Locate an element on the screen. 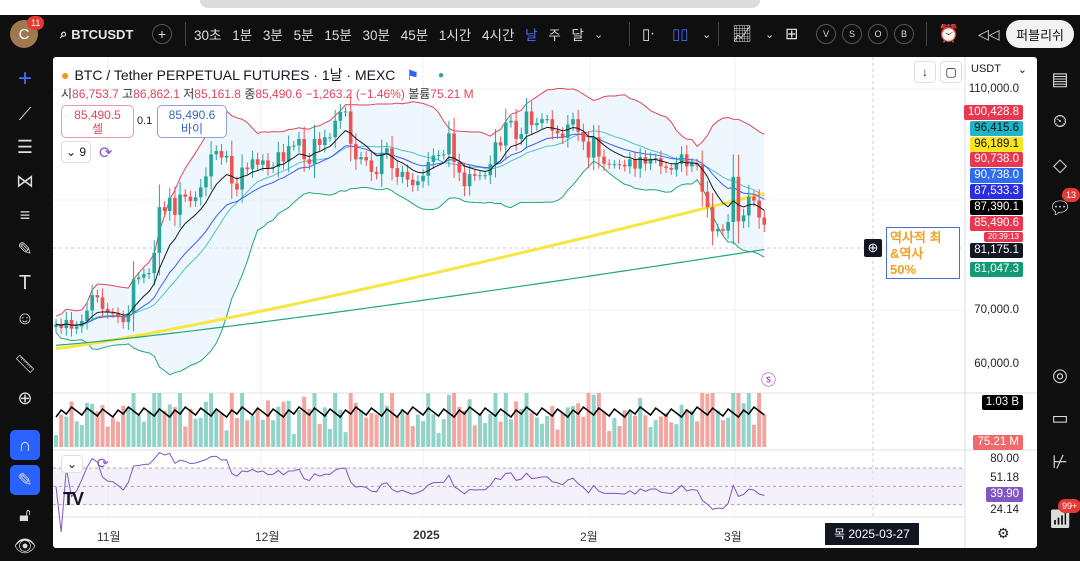 The image size is (1080, 561). publish-button: 퍼블리쉬 is located at coordinates (1040, 34).